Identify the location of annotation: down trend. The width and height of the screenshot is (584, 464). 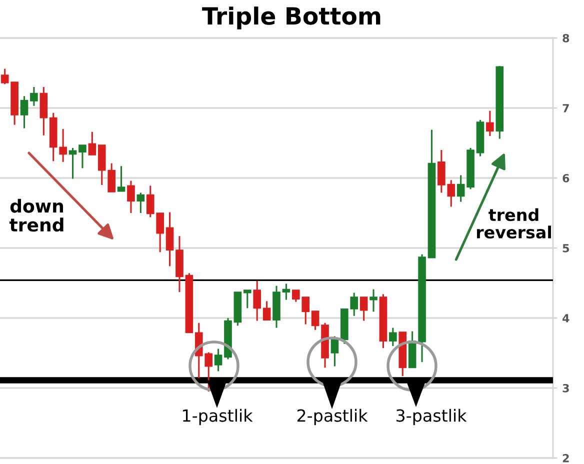
(36, 215).